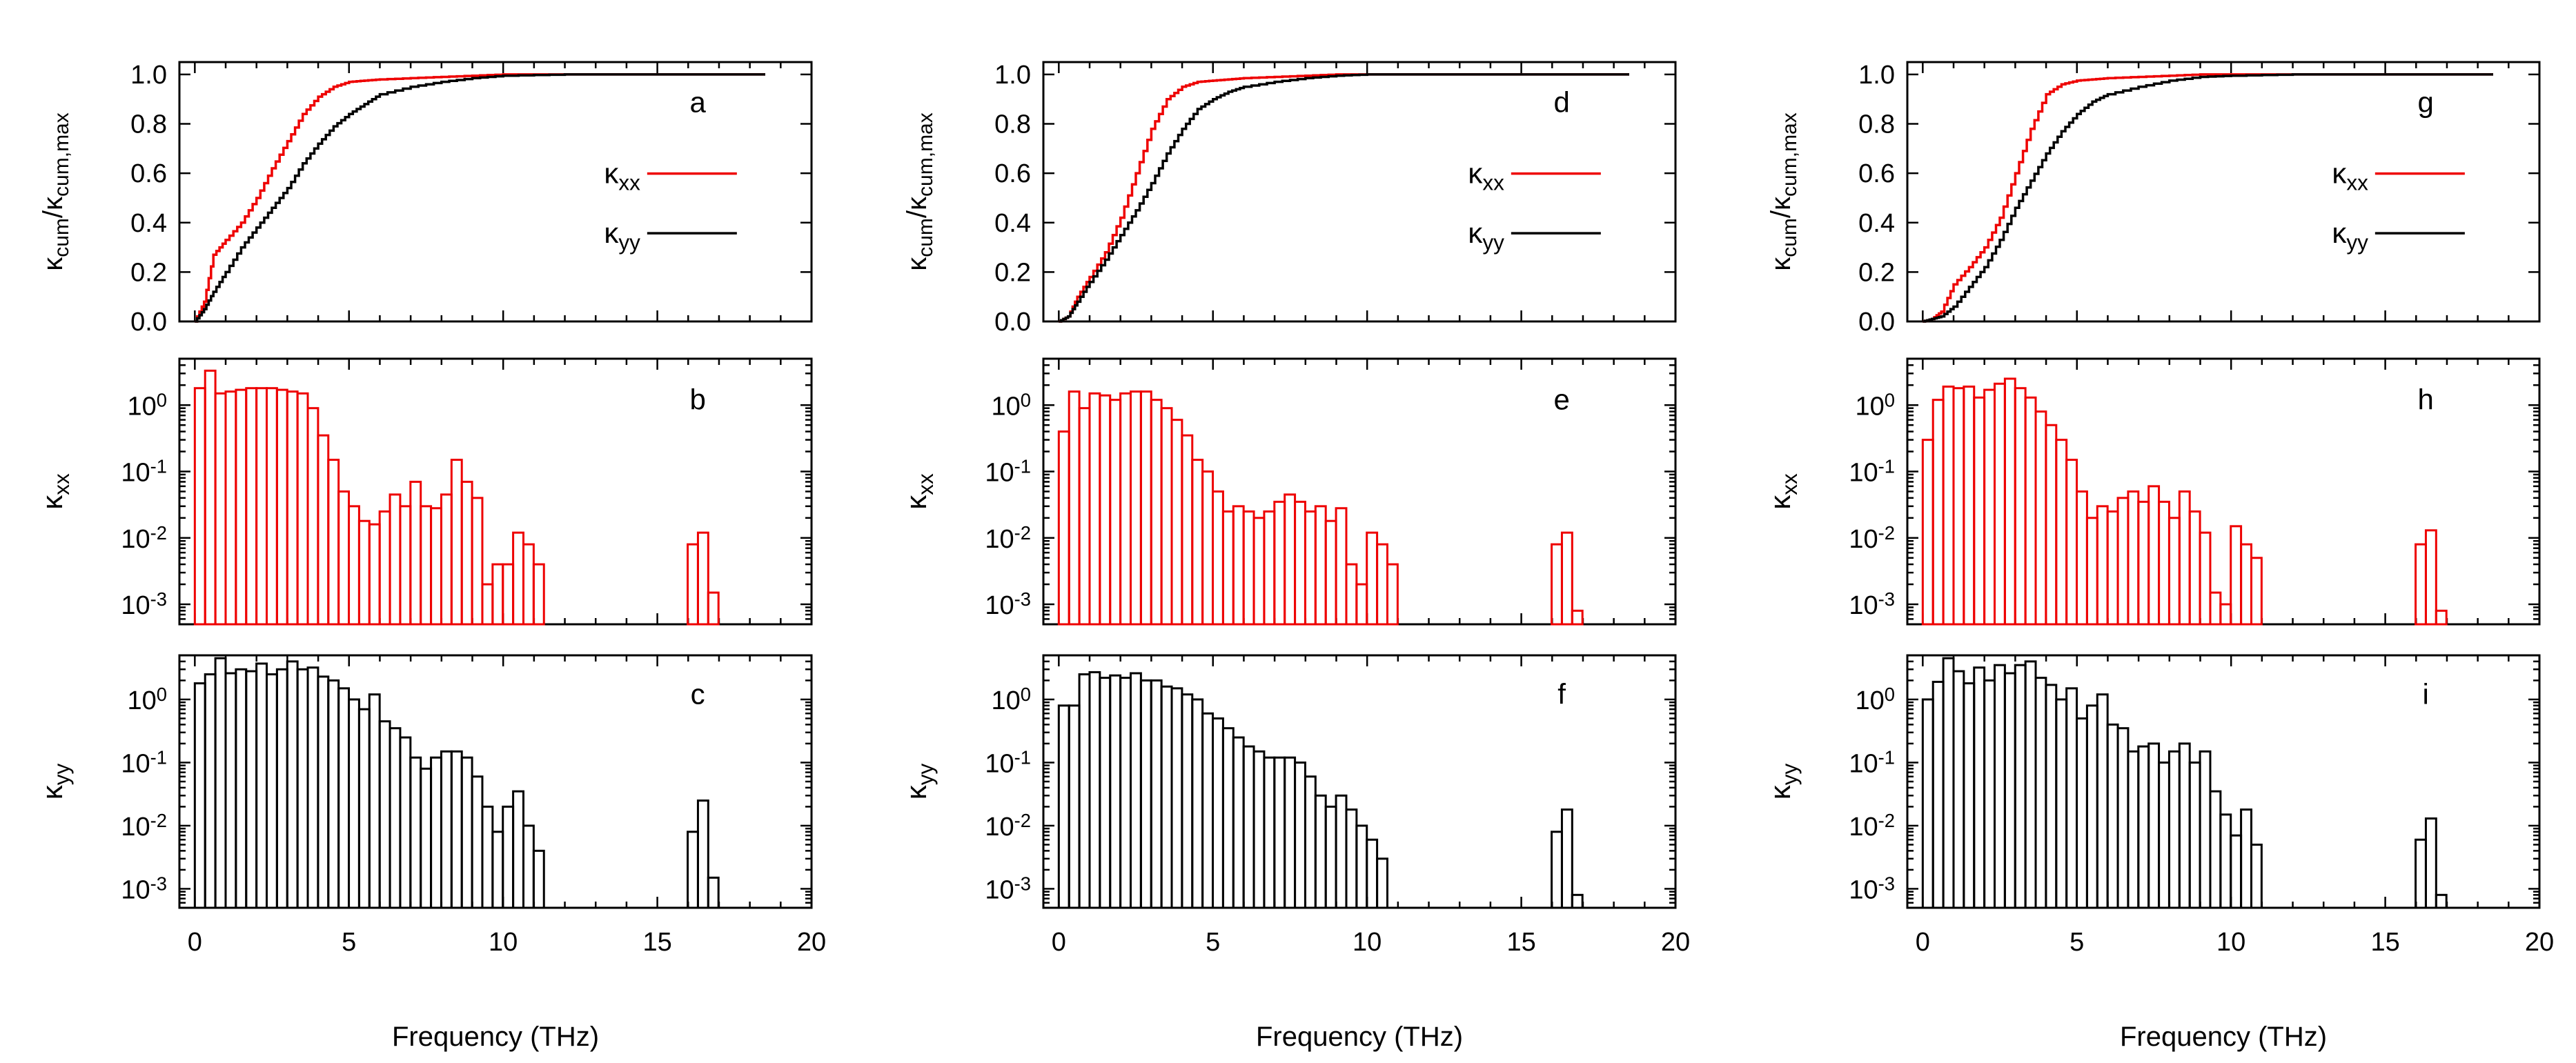 The width and height of the screenshot is (2576, 1063). What do you see at coordinates (495, 1037) in the screenshot?
I see `x-axis-label: Frequency (THz)` at bounding box center [495, 1037].